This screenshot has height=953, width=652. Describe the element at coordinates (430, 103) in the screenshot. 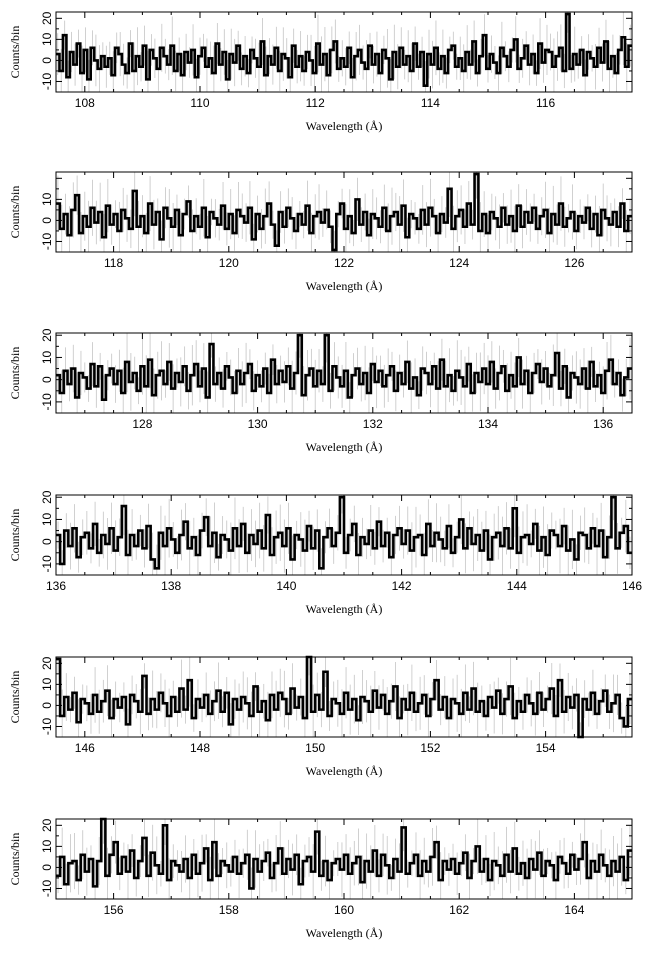

I see `x-tick-label: 114` at that location.